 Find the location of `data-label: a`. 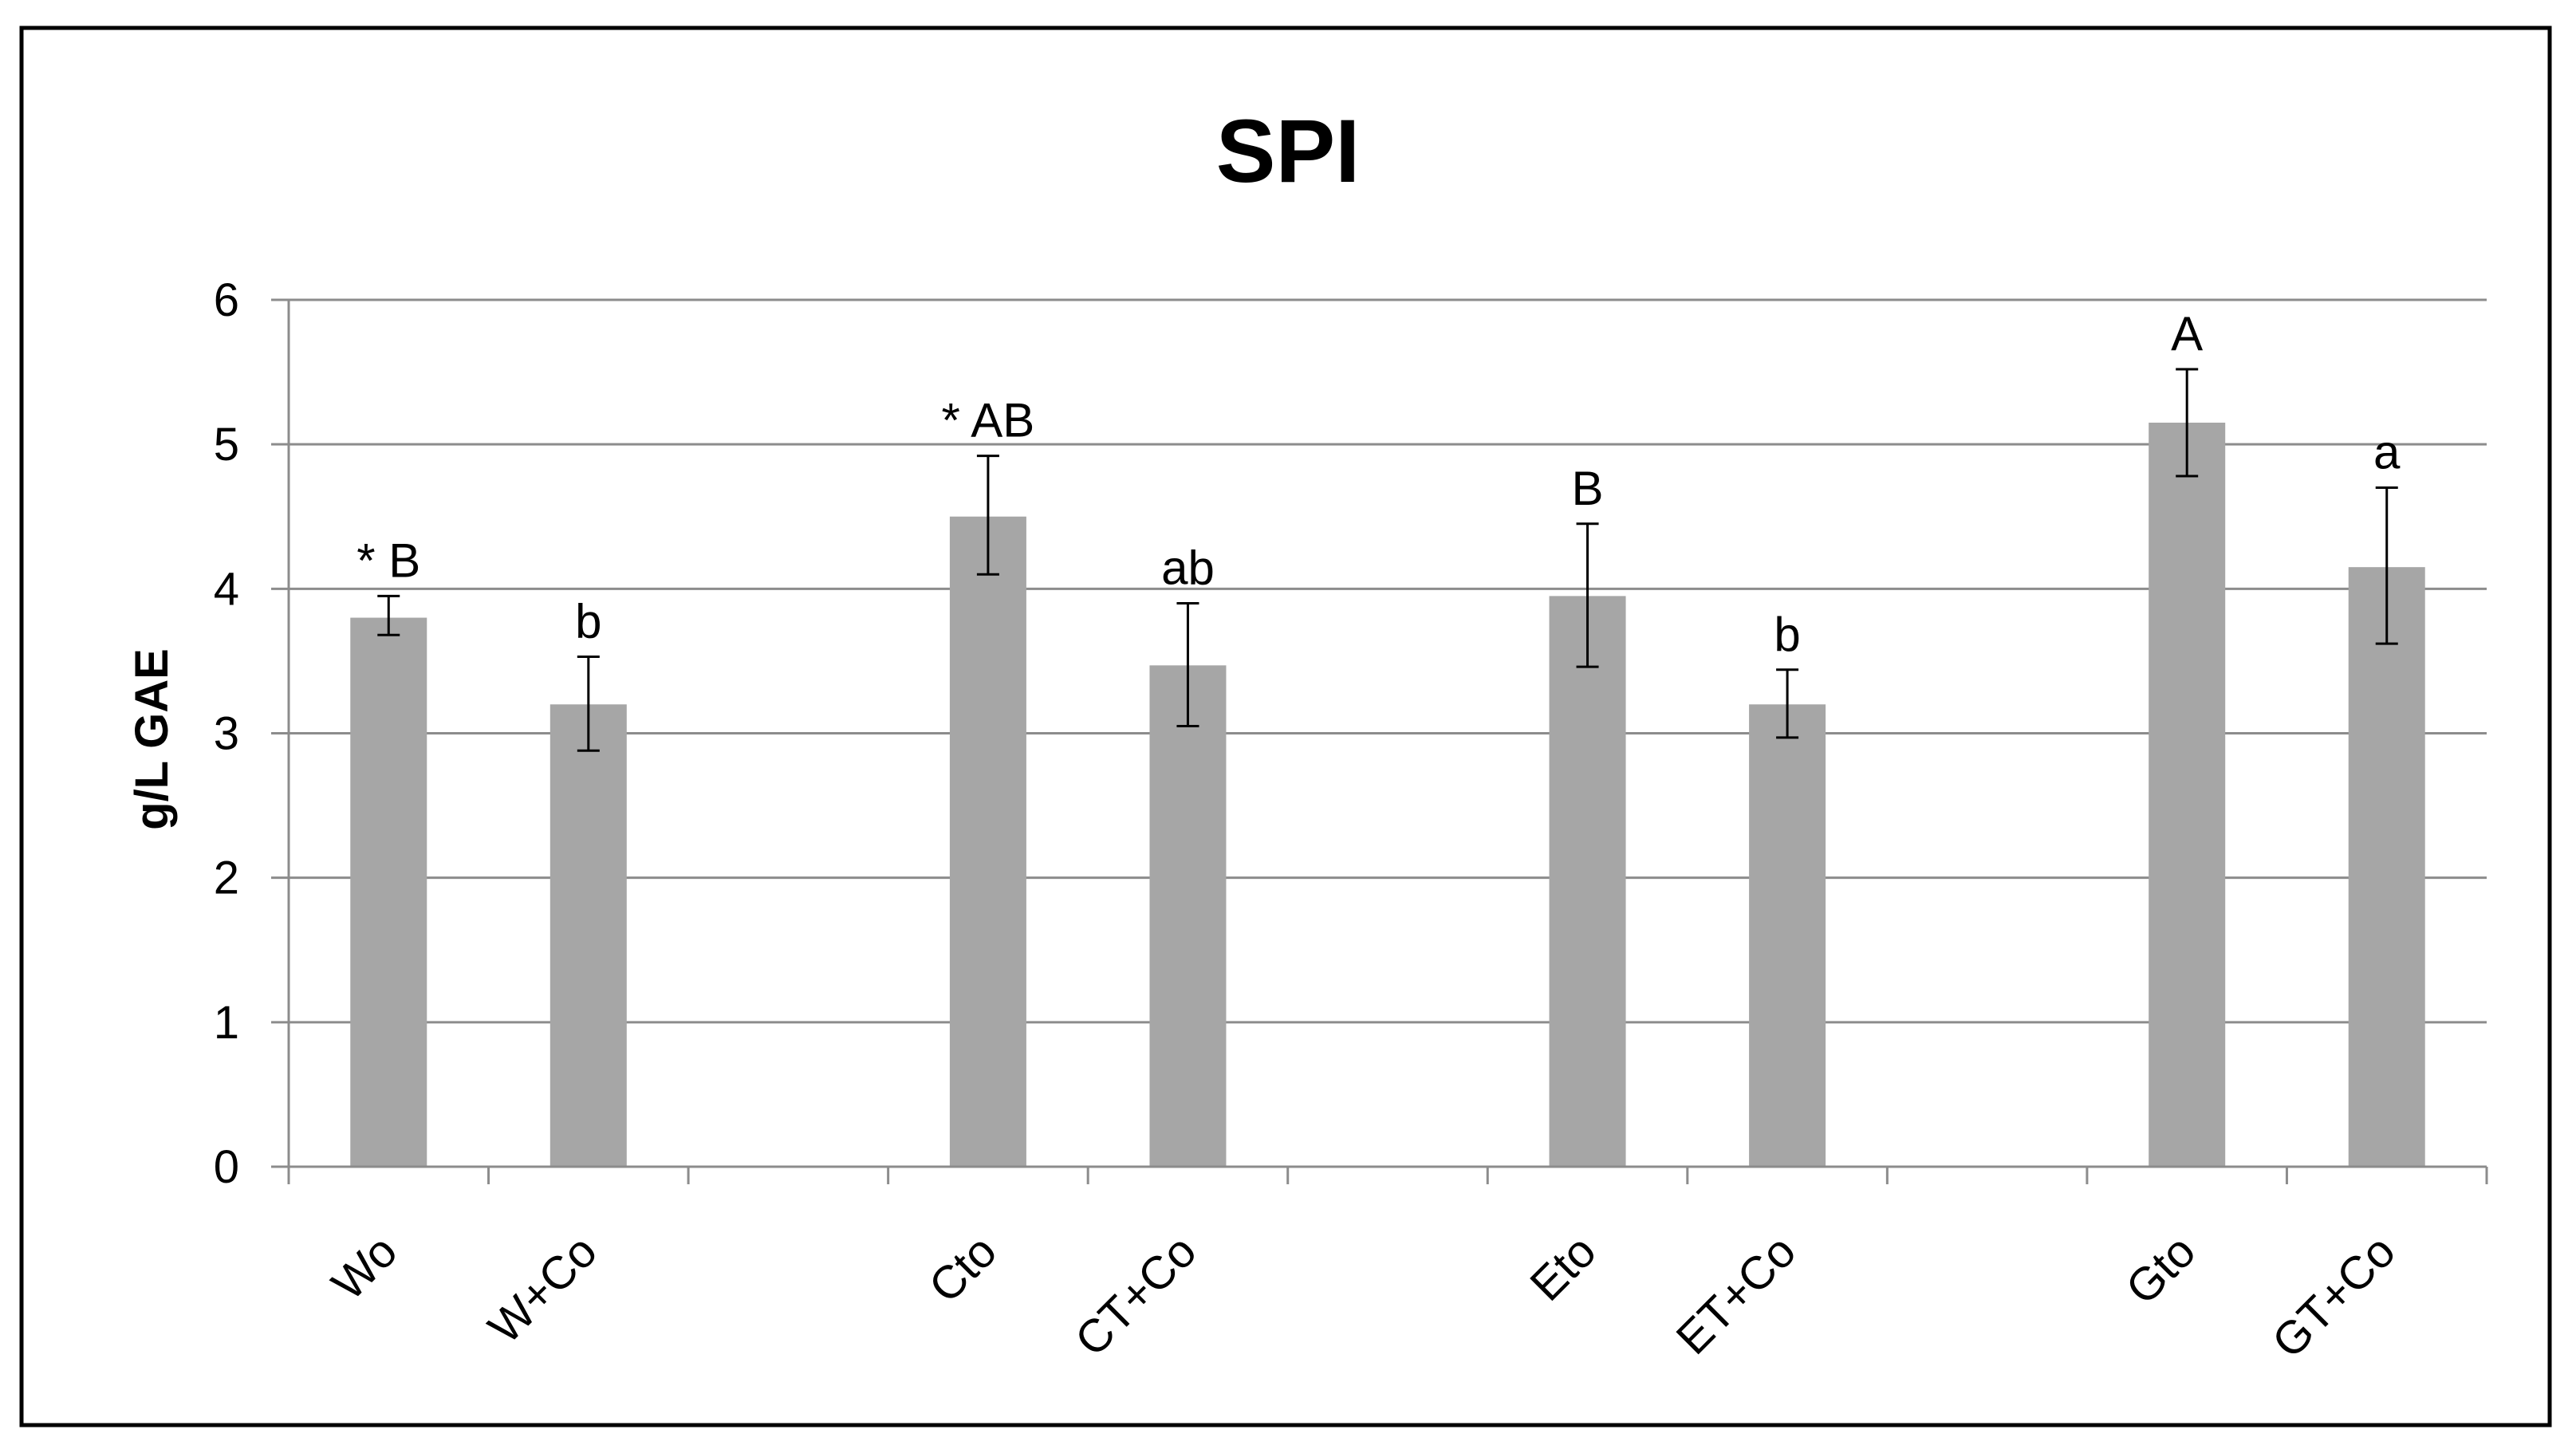

data-label: a is located at coordinates (2387, 452).